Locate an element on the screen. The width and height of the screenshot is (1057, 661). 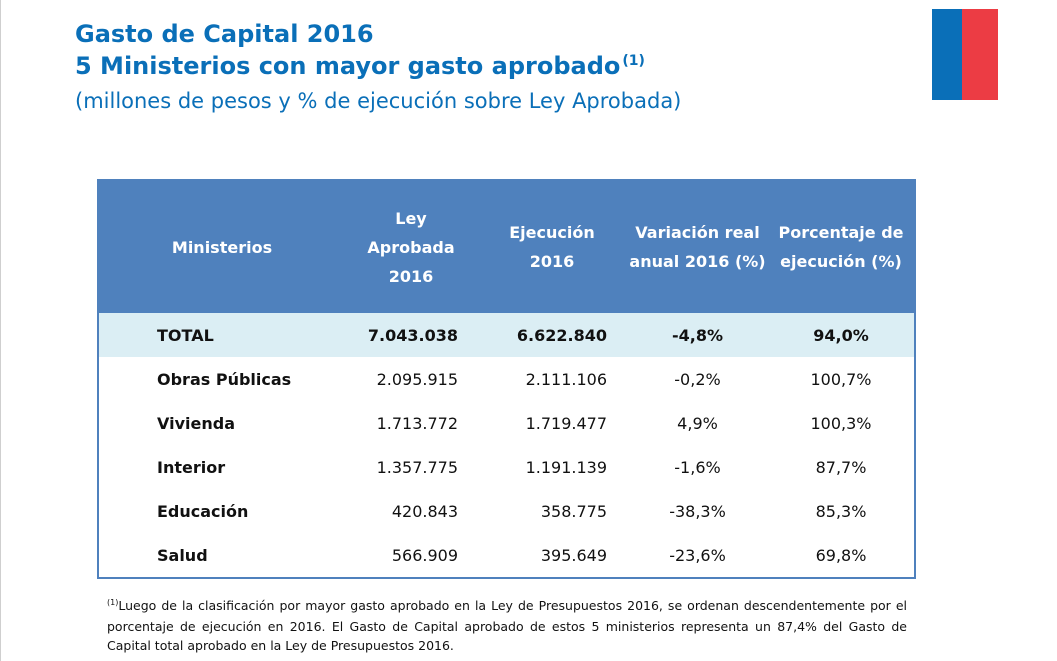
cell-ministerio: Obras Públicas is located at coordinates (224, 379).